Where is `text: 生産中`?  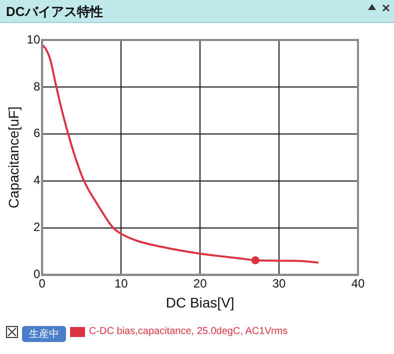 text: 生産中 is located at coordinates (44, 334).